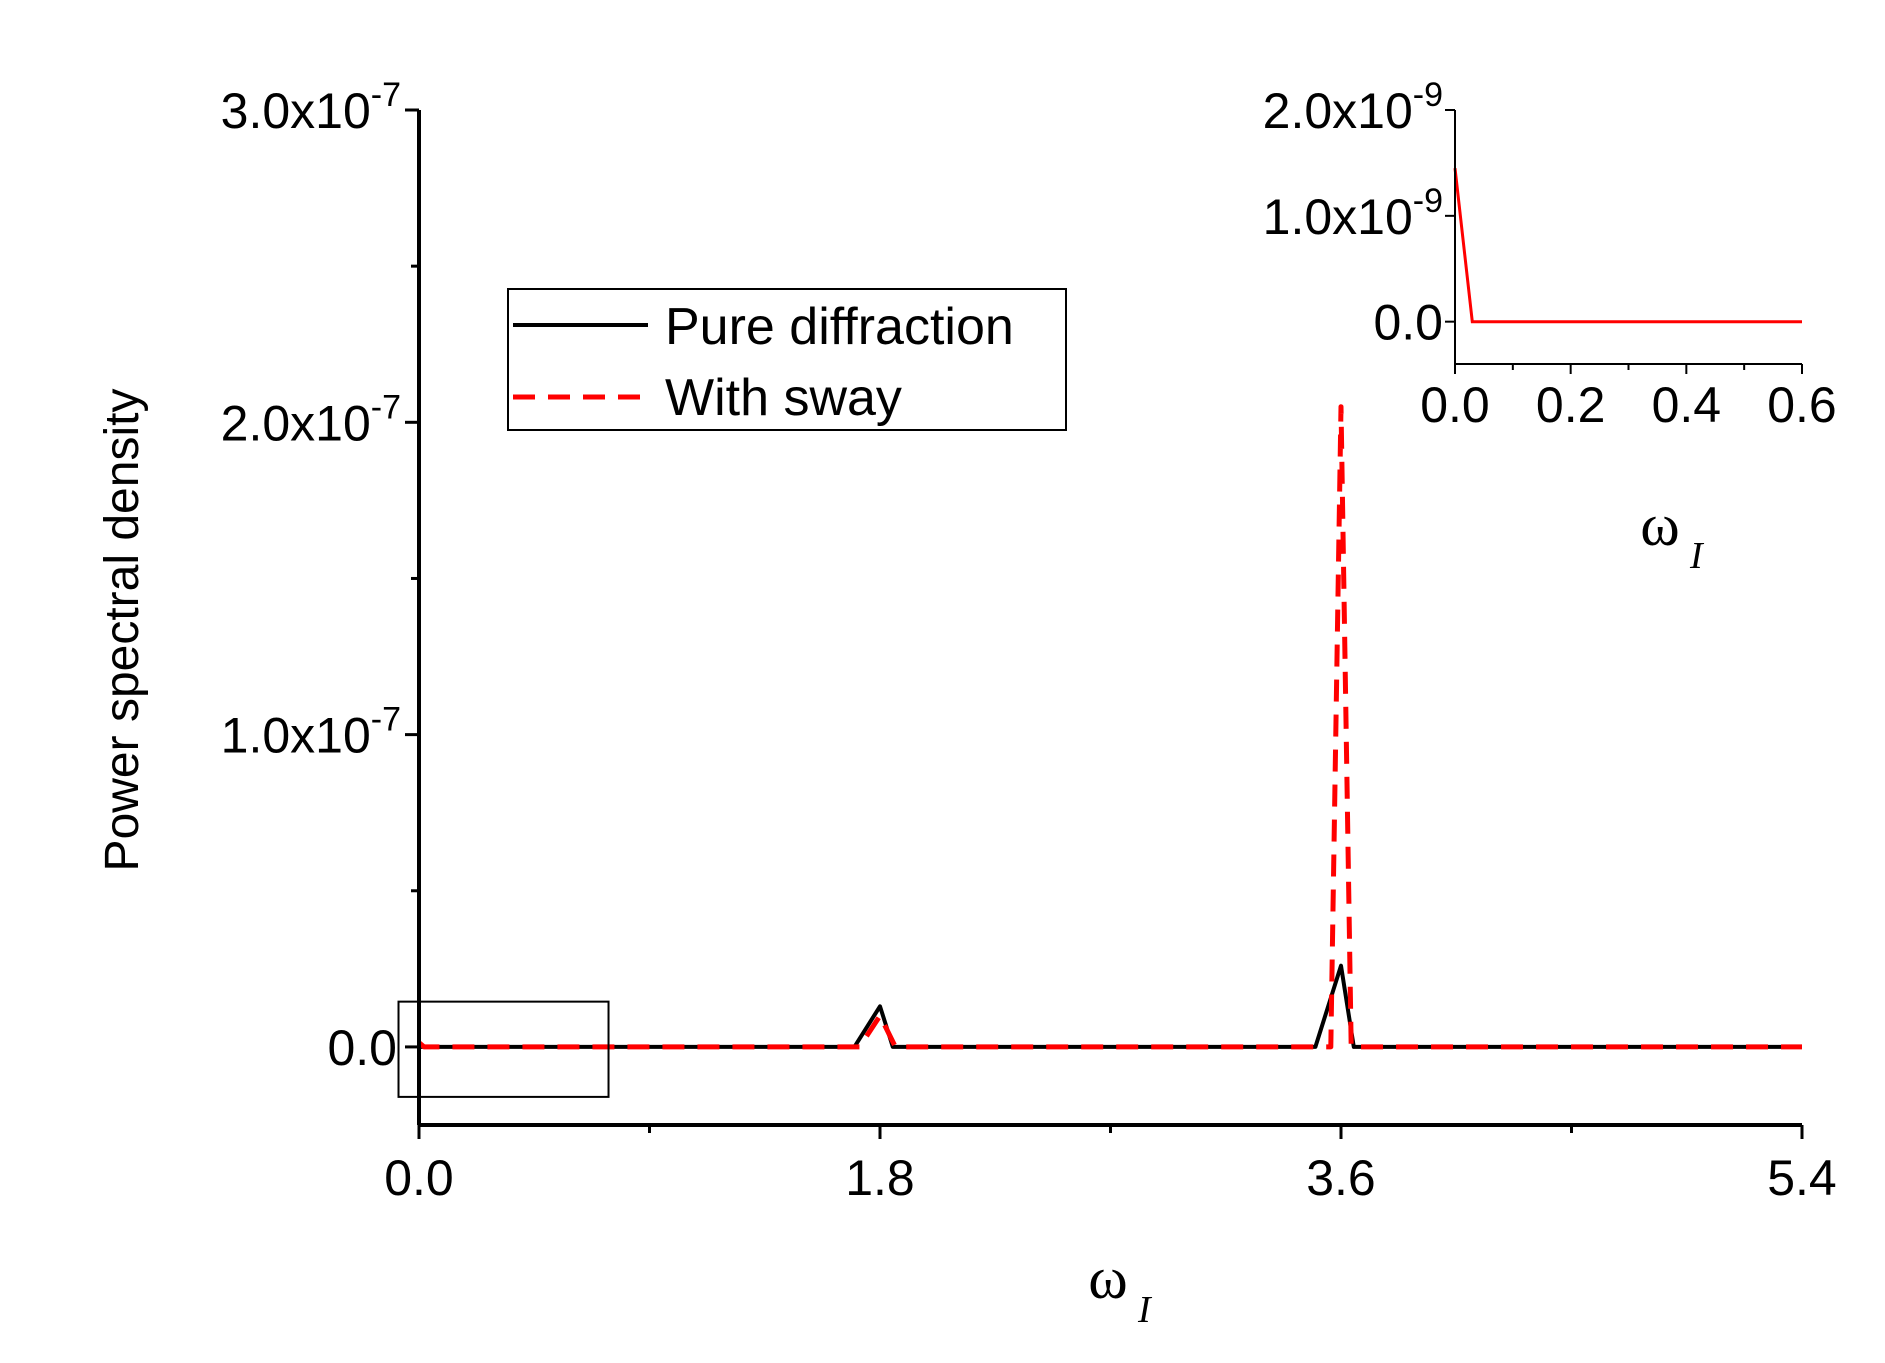 This screenshot has width=1885, height=1363. I want to click on inset-x-tick-label-0-4: 0.4, so click(1687, 405).